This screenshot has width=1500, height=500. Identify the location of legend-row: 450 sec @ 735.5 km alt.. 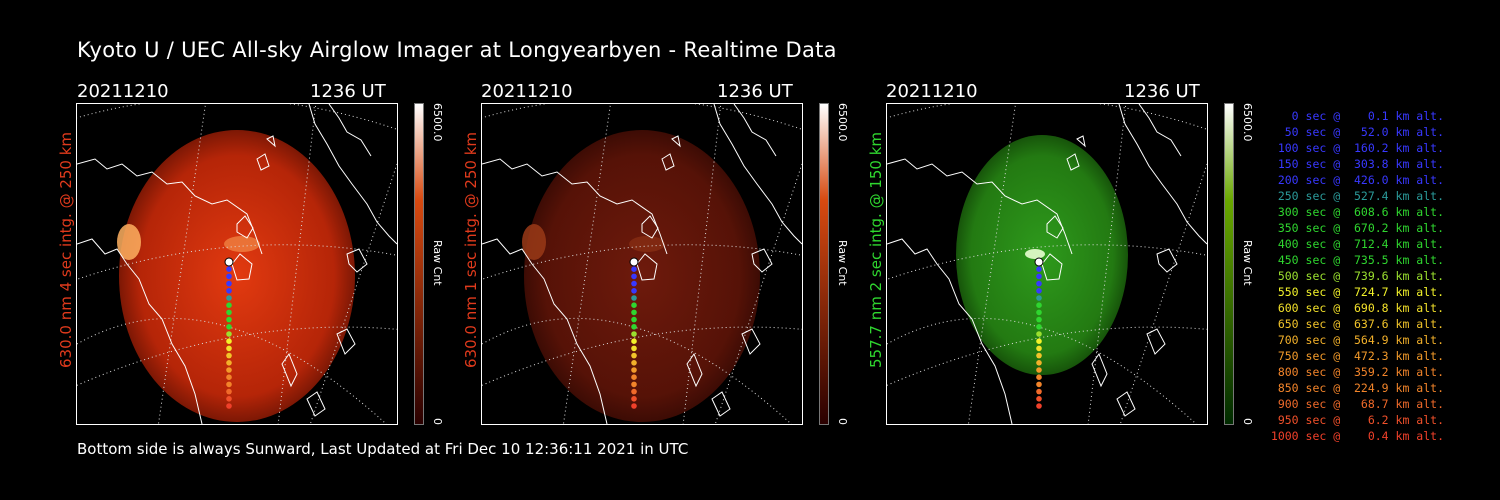
(1360, 260).